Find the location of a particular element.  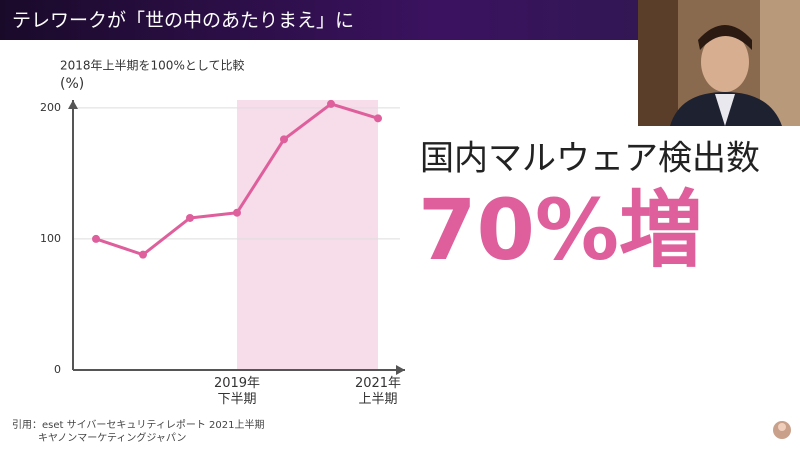

y-tick-label: 0 is located at coordinates (57, 369).